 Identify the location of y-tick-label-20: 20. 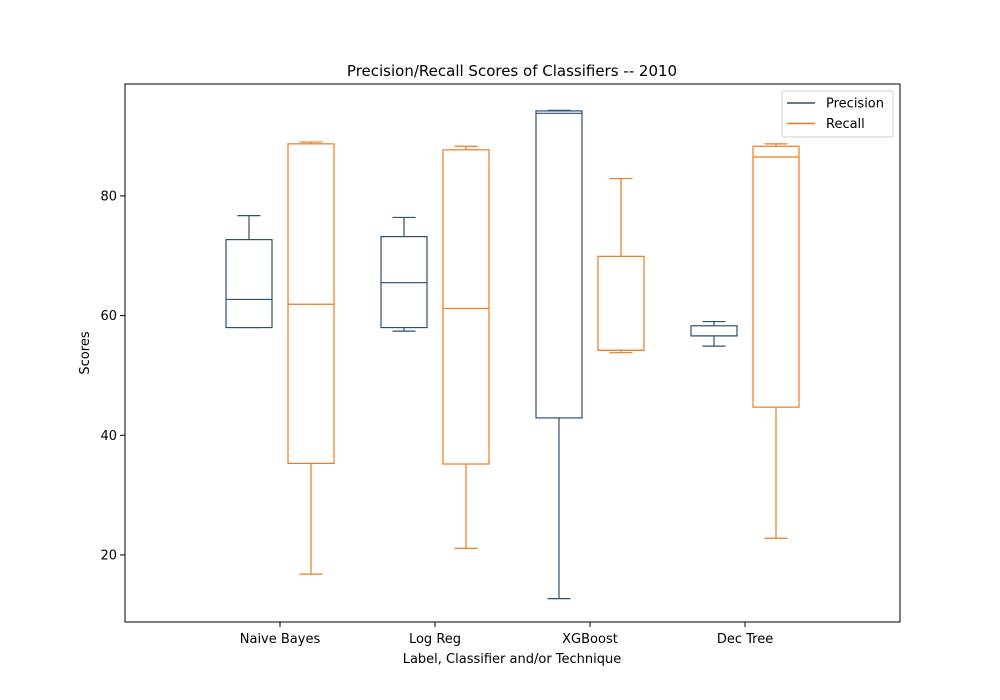
(108, 555).